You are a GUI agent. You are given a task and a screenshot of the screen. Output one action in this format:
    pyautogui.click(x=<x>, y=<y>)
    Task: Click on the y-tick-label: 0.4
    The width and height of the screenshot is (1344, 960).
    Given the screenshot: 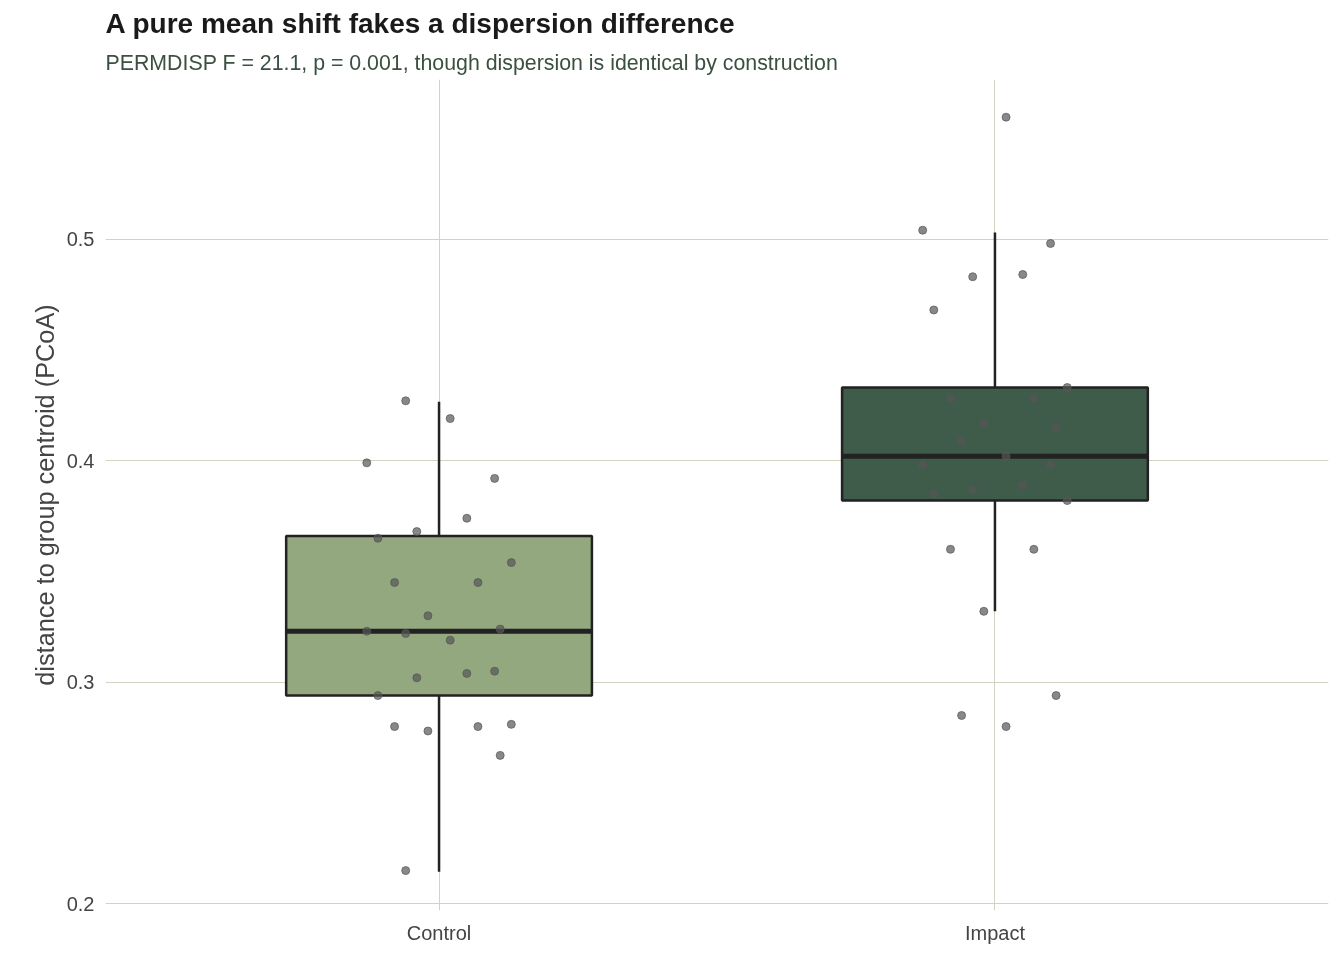 What is the action you would take?
    pyautogui.click(x=80, y=460)
    